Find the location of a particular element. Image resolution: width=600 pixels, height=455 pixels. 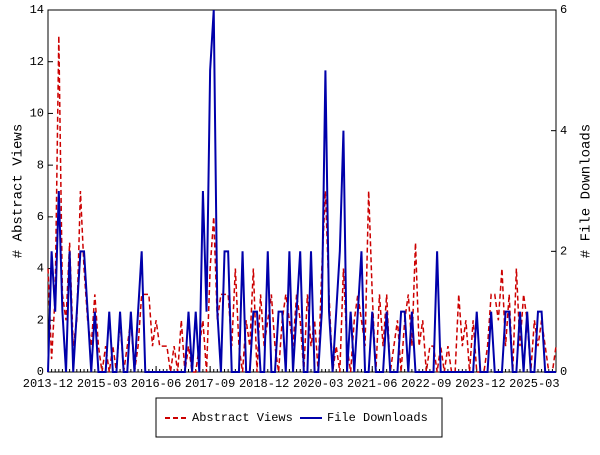

y-tick-label: 4 is located at coordinates (40, 269).